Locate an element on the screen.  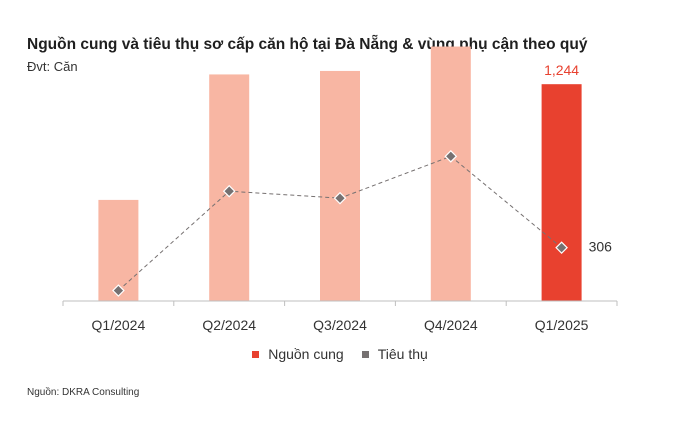
supply-bar-q1-2024 is located at coordinates (118, 250).